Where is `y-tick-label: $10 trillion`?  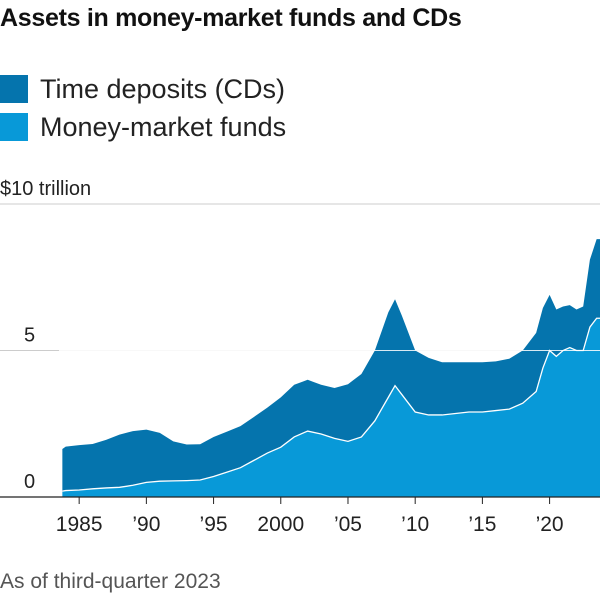 y-tick-label: $10 trillion is located at coordinates (45, 189).